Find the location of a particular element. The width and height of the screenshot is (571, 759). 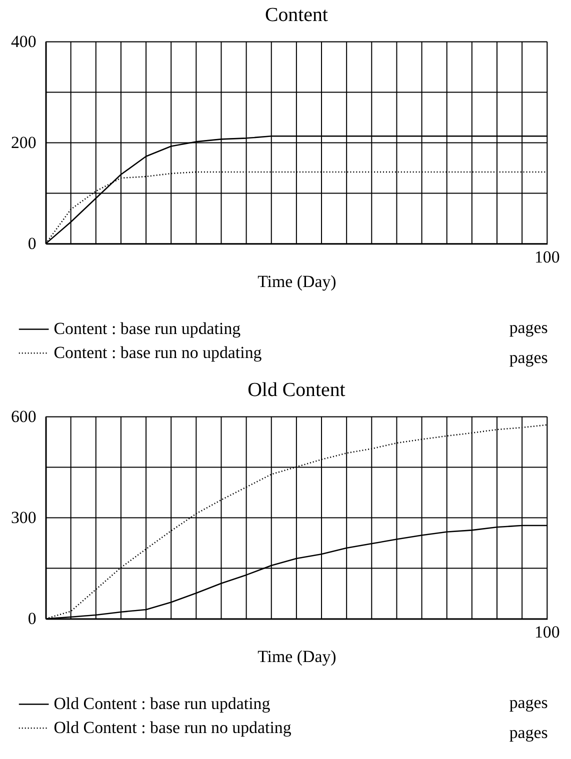

y-tick-label: 200 is located at coordinates (23, 142).